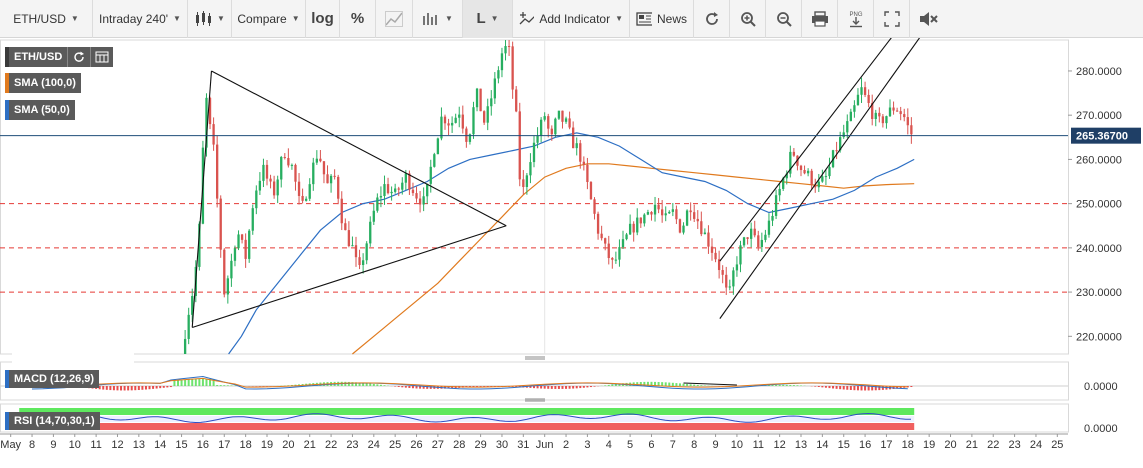 Image resolution: width=1143 pixels, height=468 pixels. I want to click on draw-button, so click(394, 19).